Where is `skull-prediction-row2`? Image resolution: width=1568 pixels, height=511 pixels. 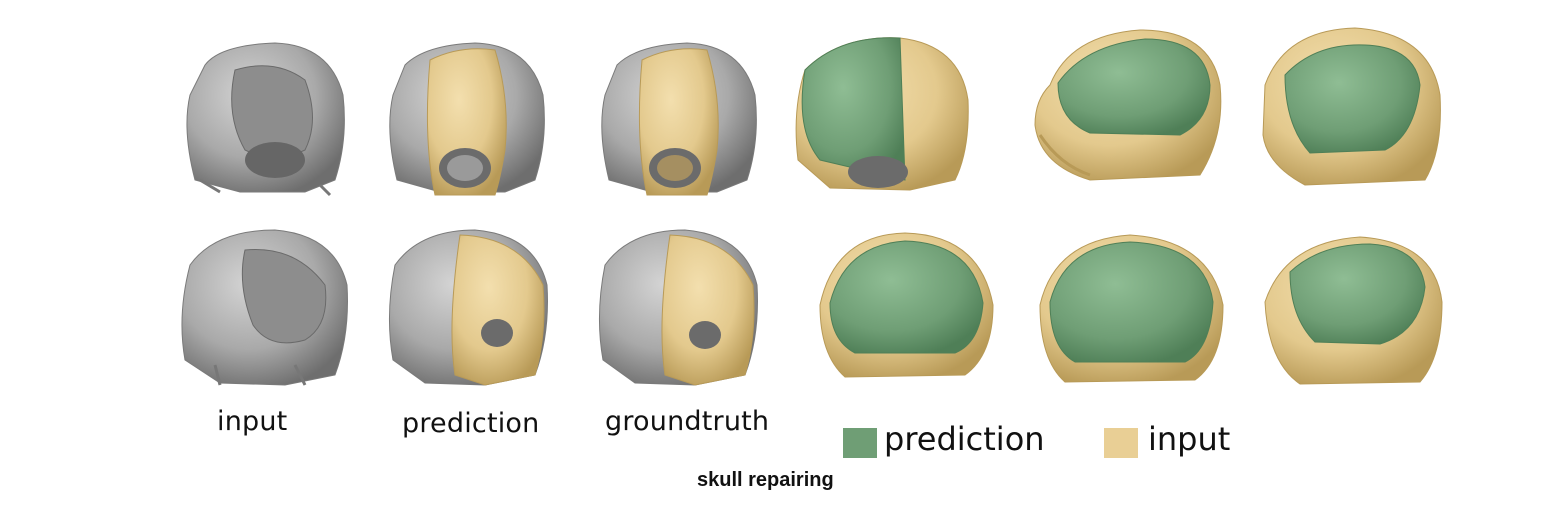
skull-prediction-row2 is located at coordinates (467, 307).